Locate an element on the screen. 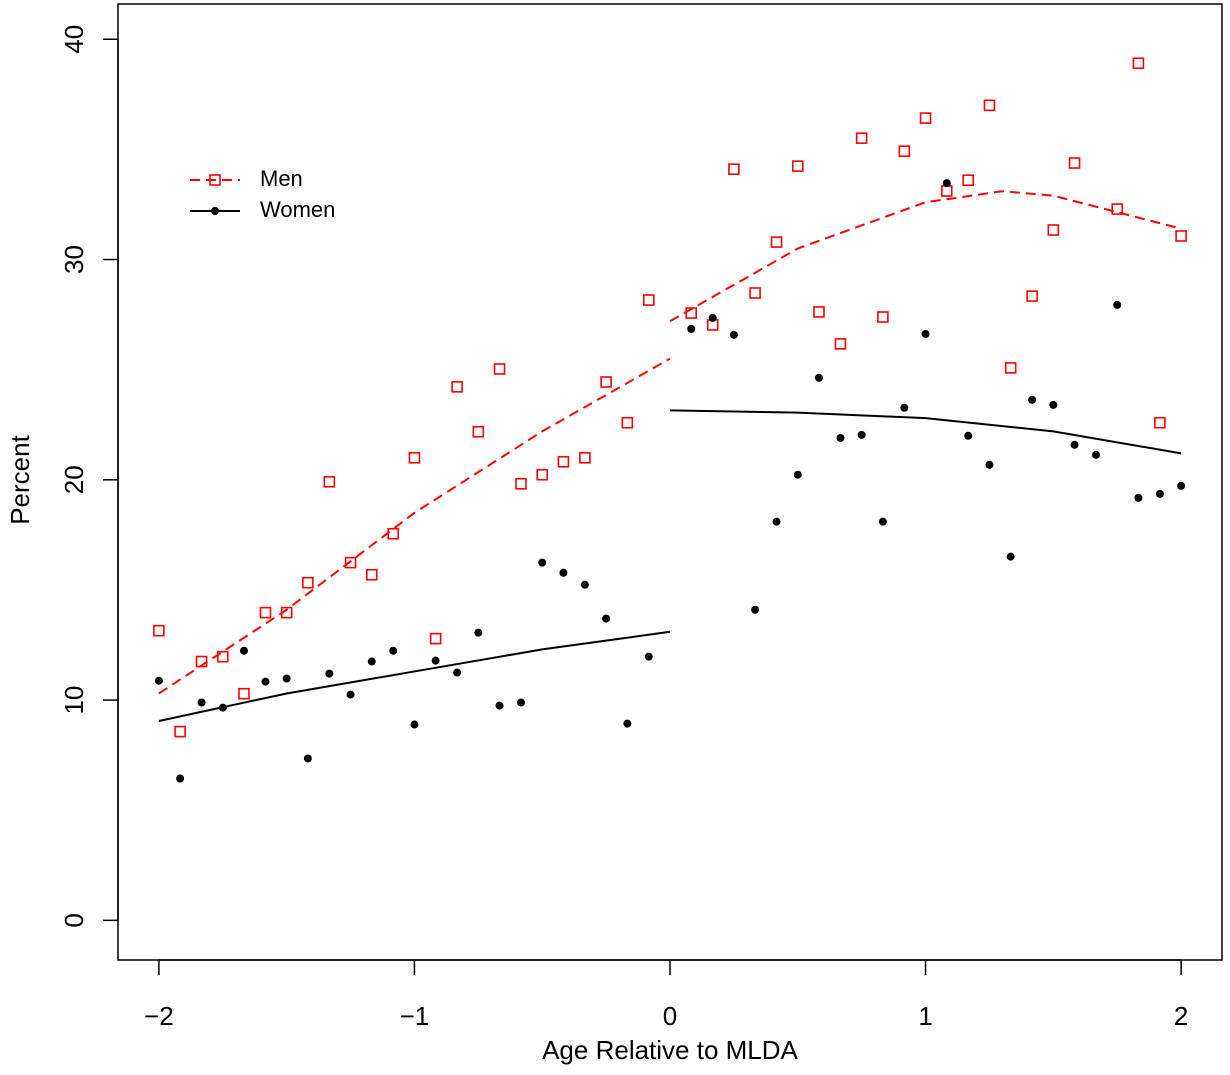 This screenshot has height=1075, width=1230. x-tick-label: −2 is located at coordinates (159, 1016).